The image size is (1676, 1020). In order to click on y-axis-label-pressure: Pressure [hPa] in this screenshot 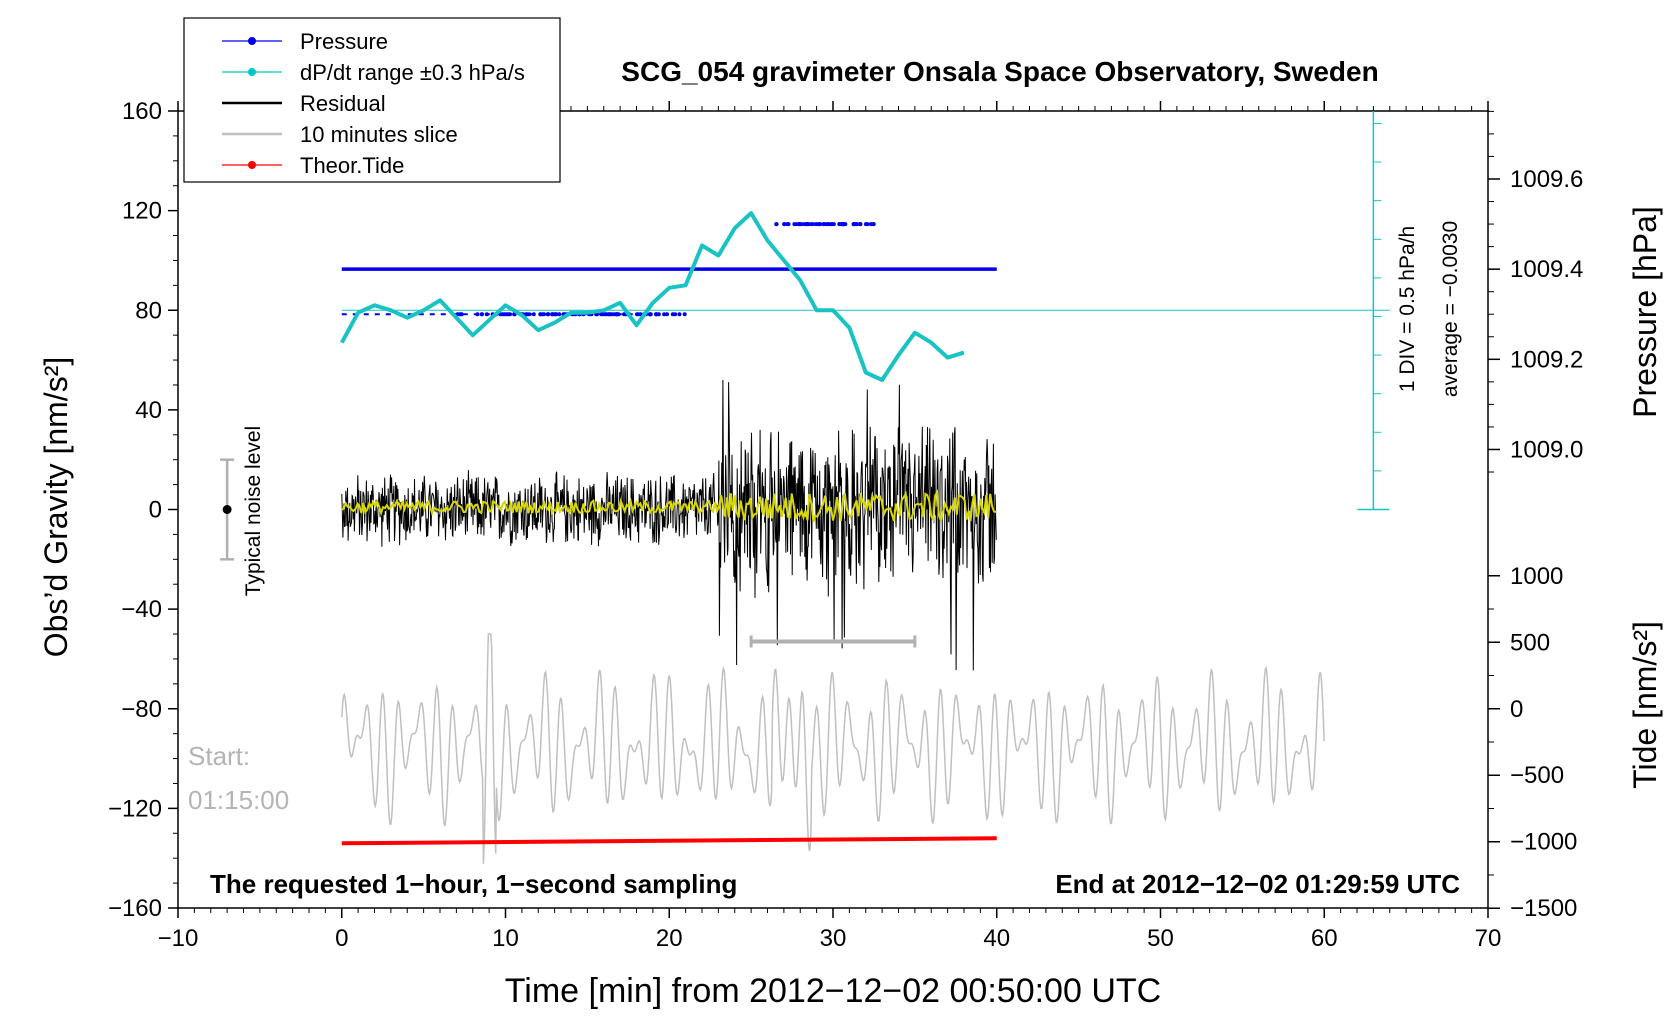, I will do `click(1645, 312)`.